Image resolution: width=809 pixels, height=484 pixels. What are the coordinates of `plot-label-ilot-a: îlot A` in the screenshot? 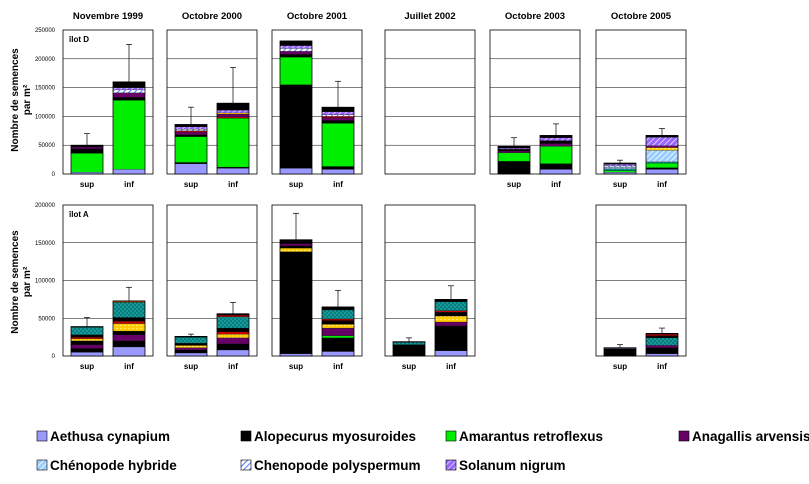 It's located at (78, 214).